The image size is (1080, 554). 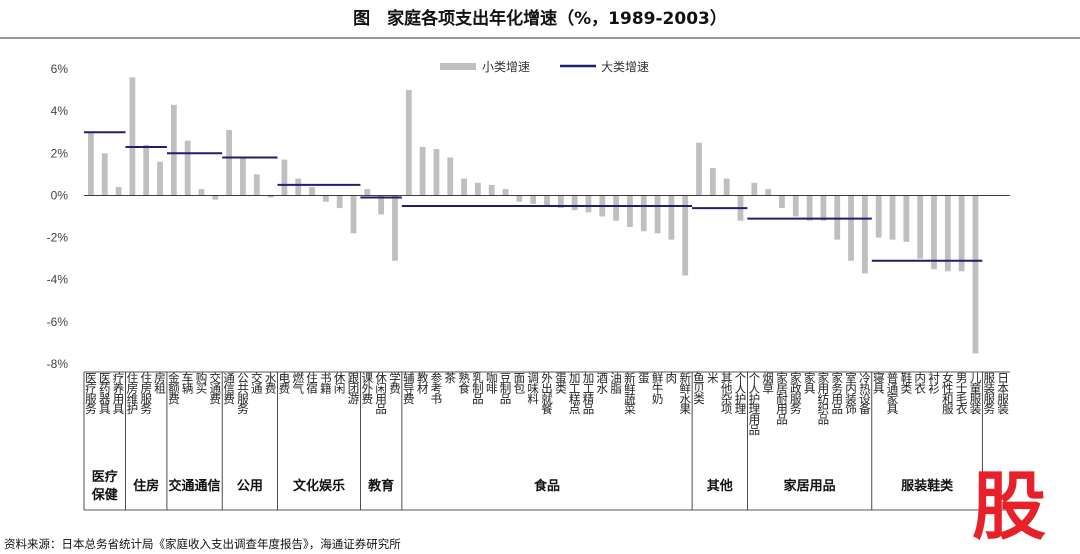 I want to click on legend-label-subcategory: 小类增速, so click(x=506, y=67).